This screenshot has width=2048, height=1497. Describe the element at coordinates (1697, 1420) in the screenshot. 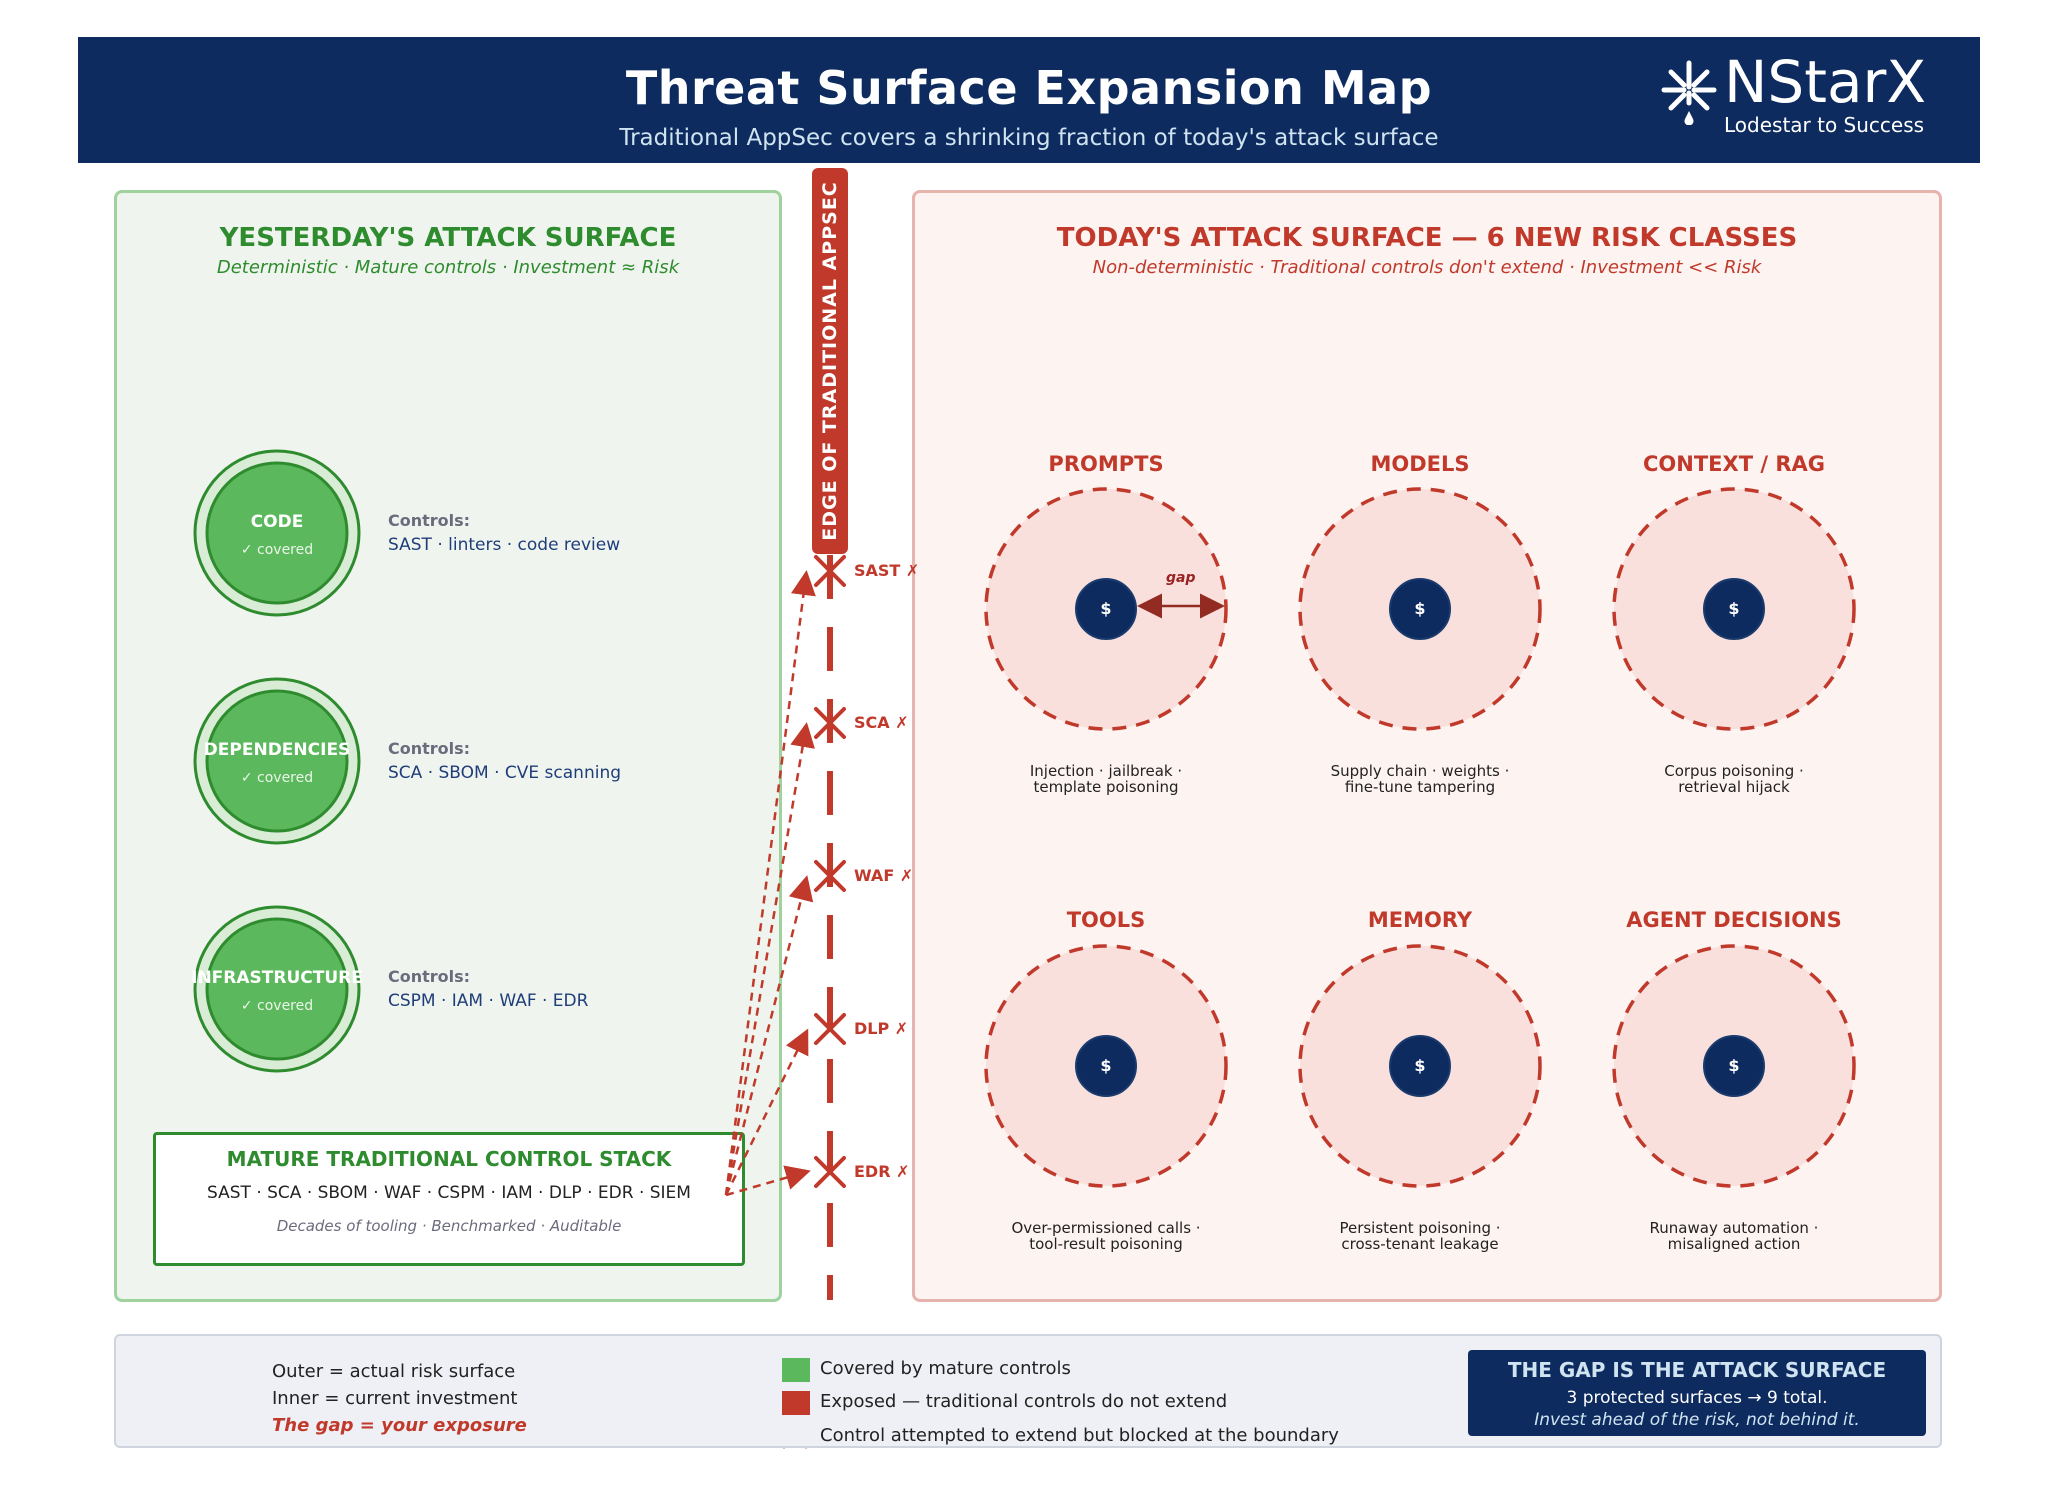

I see `gap-callout-note: Invest ahead of the risk, not behind it.` at that location.